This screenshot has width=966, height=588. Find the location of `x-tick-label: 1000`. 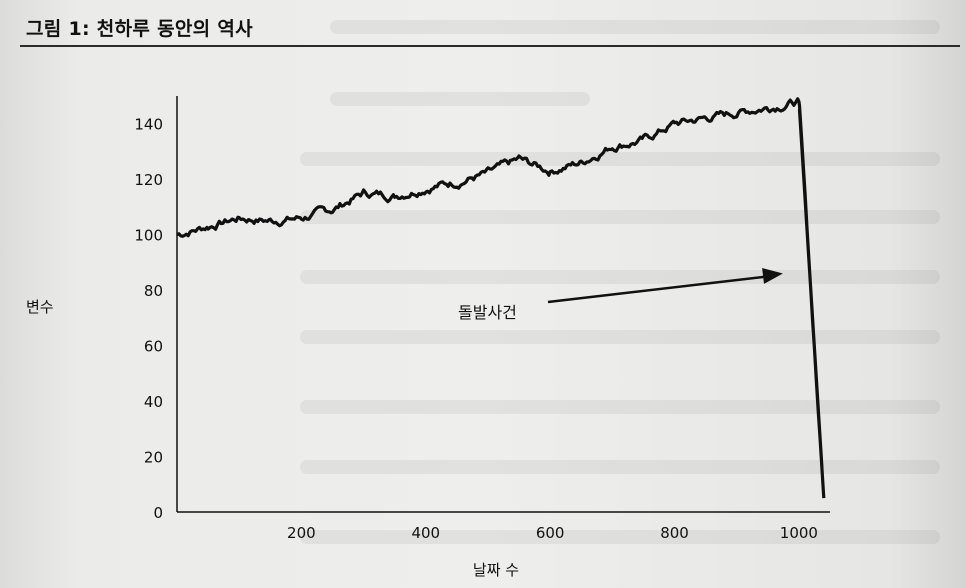

x-tick-label: 1000 is located at coordinates (799, 533).